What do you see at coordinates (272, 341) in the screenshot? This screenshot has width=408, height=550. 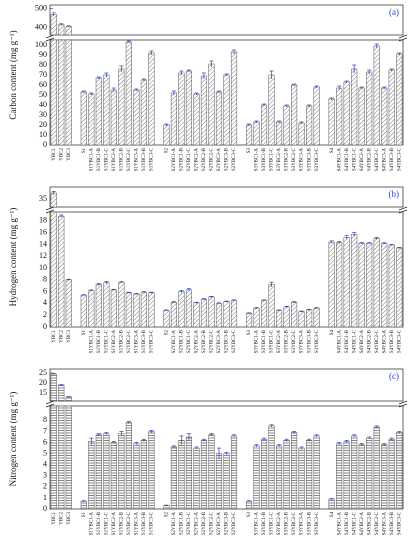 I see `x-tick-label: S3YBC1-C` at bounding box center [272, 341].